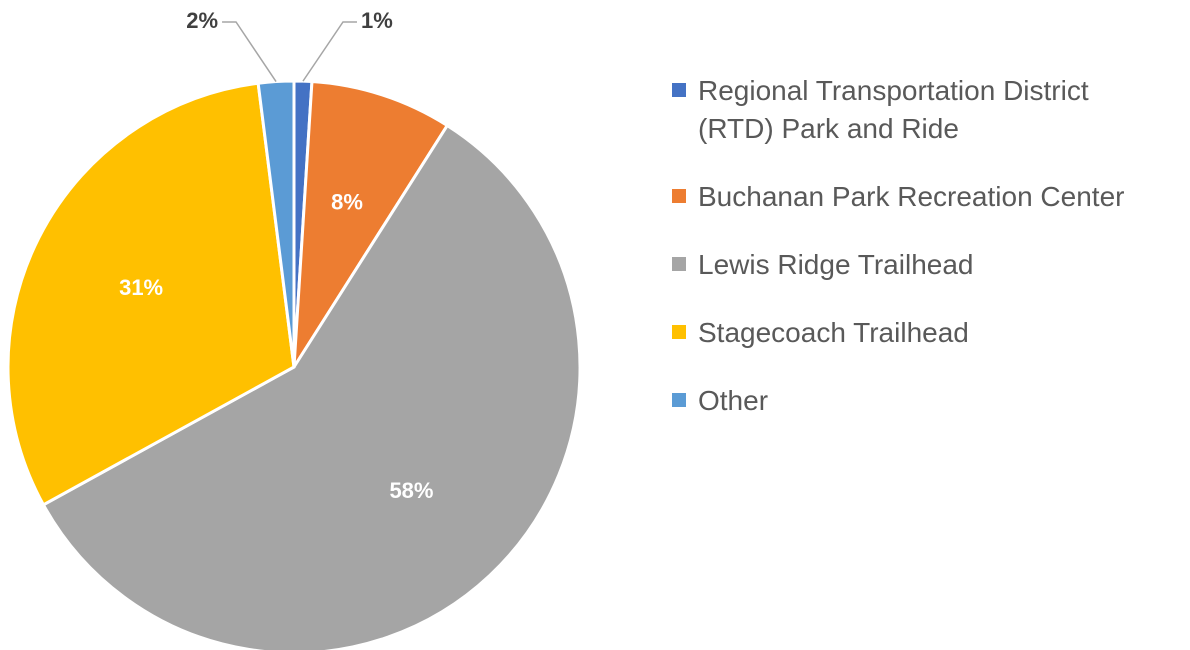 This screenshot has width=1190, height=650. What do you see at coordinates (836, 264) in the screenshot?
I see `legend-label: Lewis Ridge Trailhead` at bounding box center [836, 264].